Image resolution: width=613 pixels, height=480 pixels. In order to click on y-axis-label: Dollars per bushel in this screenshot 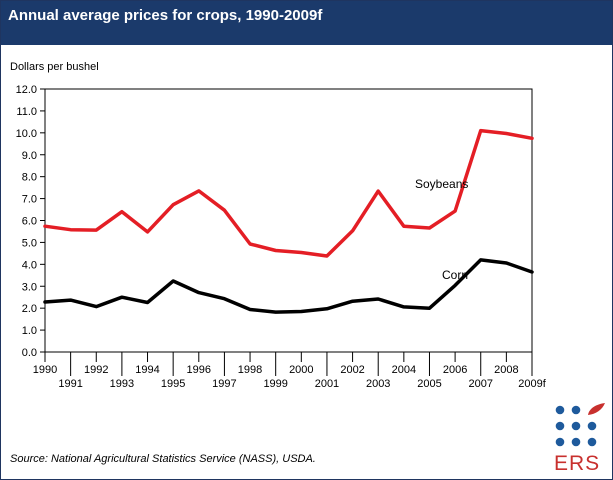, I will do `click(54, 67)`.